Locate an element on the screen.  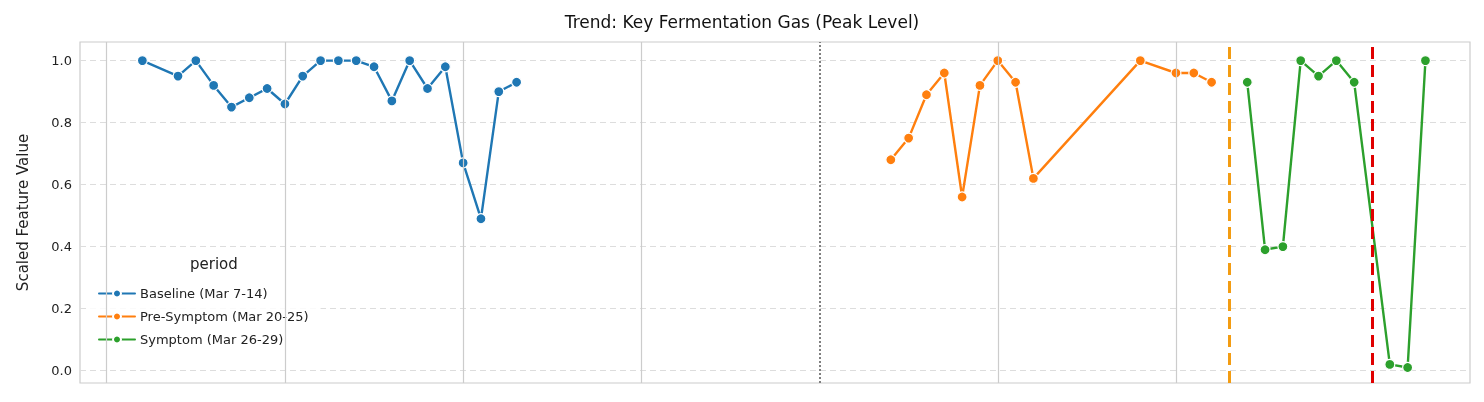
y-tick-label: 0.4 is located at coordinates (61, 247).